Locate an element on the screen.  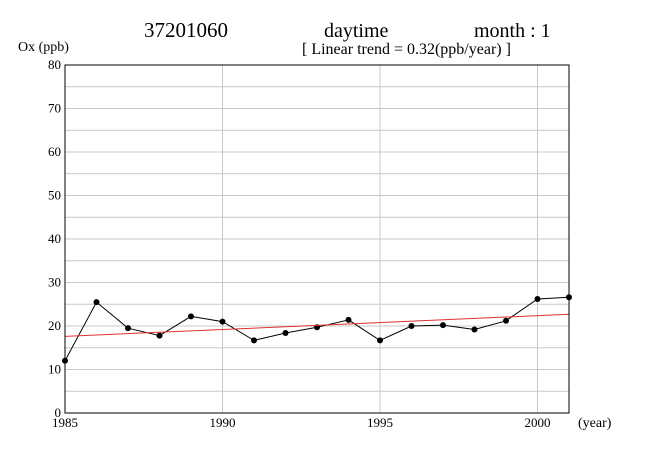
y-tick-label: 40 is located at coordinates (54, 238).